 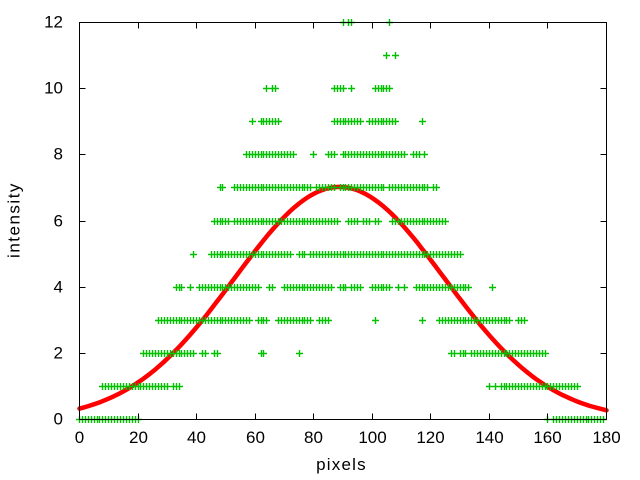 I want to click on svg-text: 4, so click(x=58, y=287).